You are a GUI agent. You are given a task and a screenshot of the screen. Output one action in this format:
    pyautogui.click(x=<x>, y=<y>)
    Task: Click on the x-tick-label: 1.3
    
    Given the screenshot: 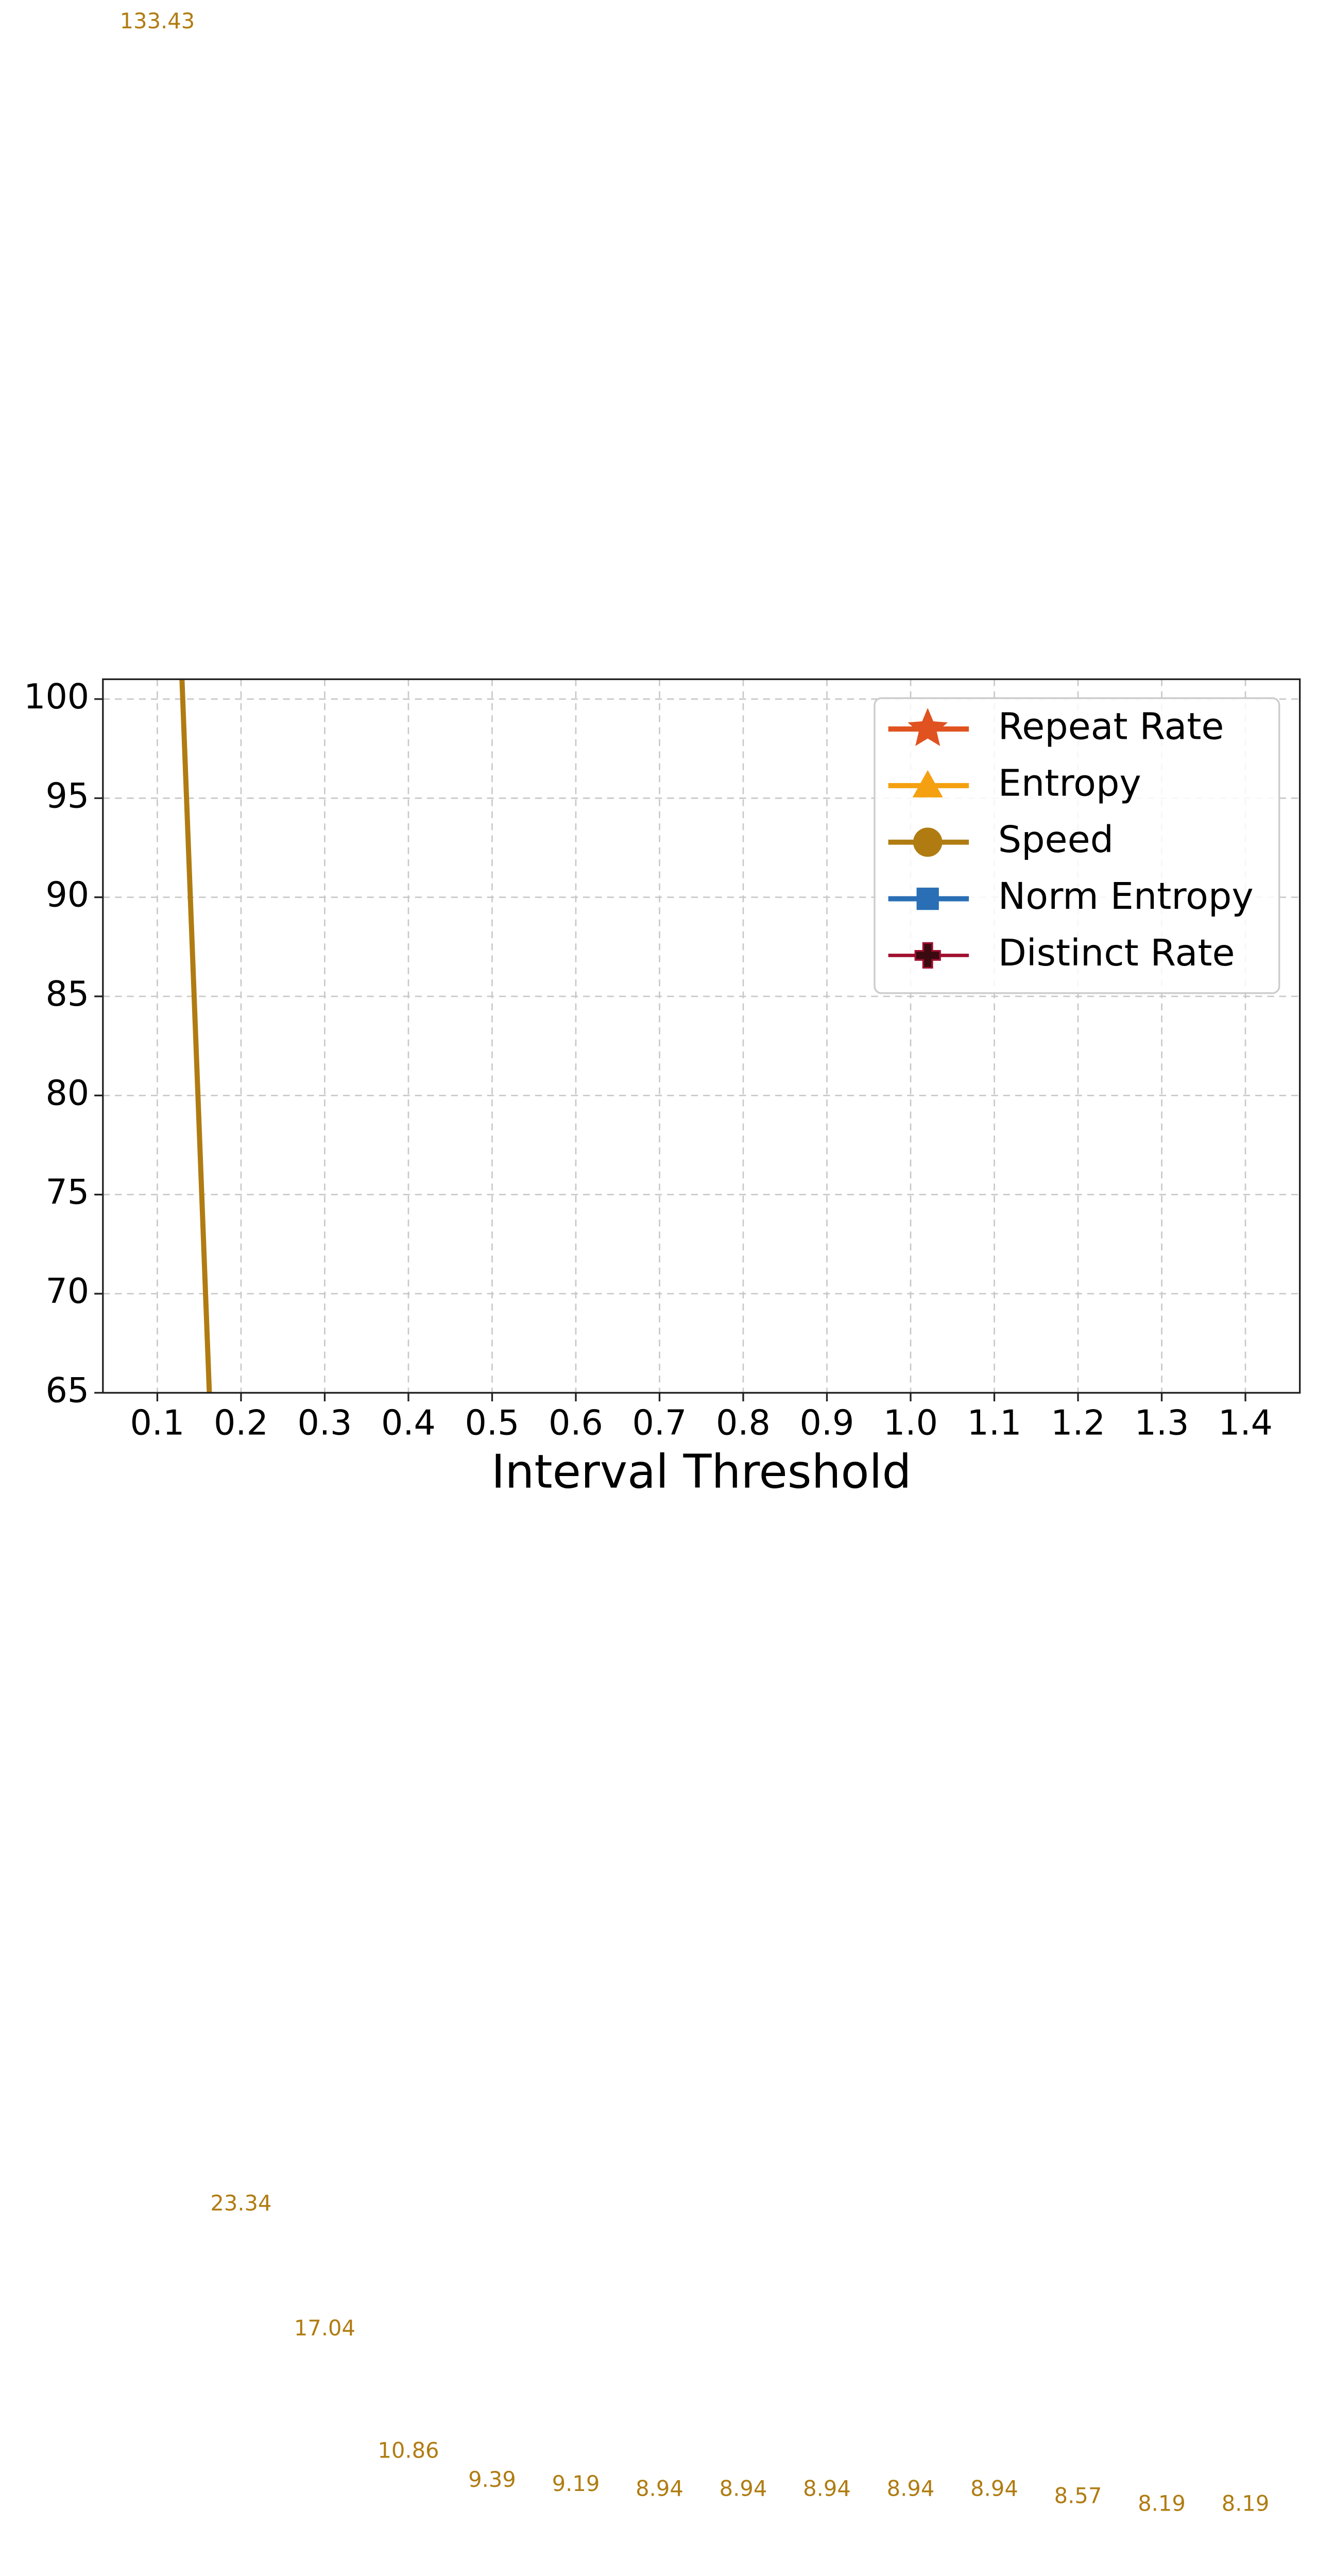 What is the action you would take?
    pyautogui.click(x=1162, y=1423)
    